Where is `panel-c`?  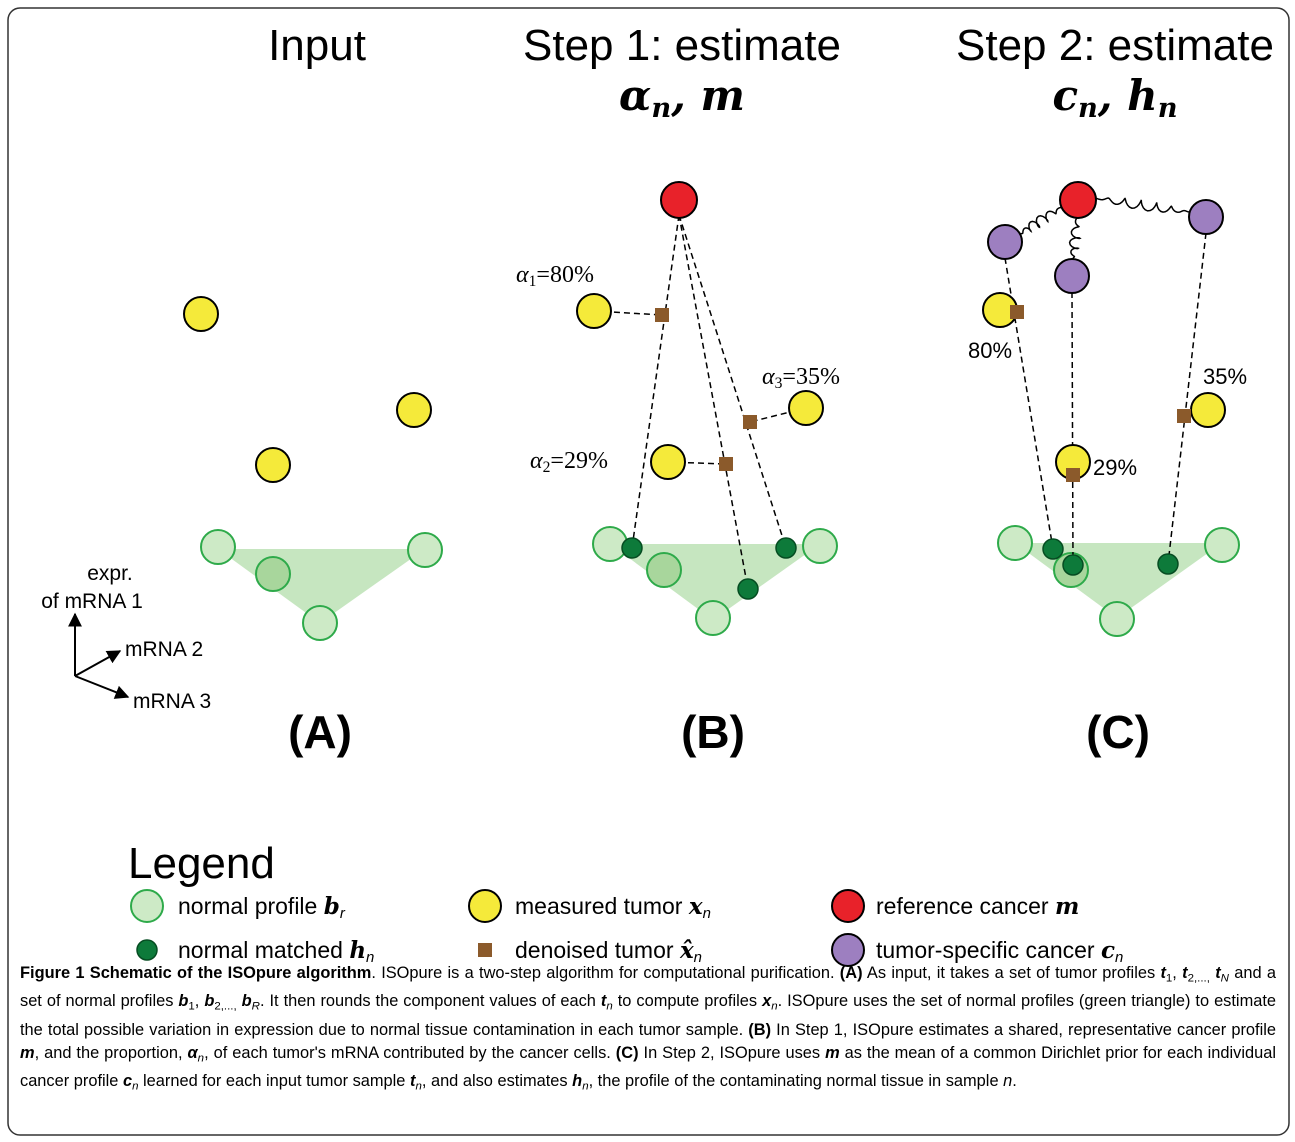
panel-c is located at coordinates (1111, 409).